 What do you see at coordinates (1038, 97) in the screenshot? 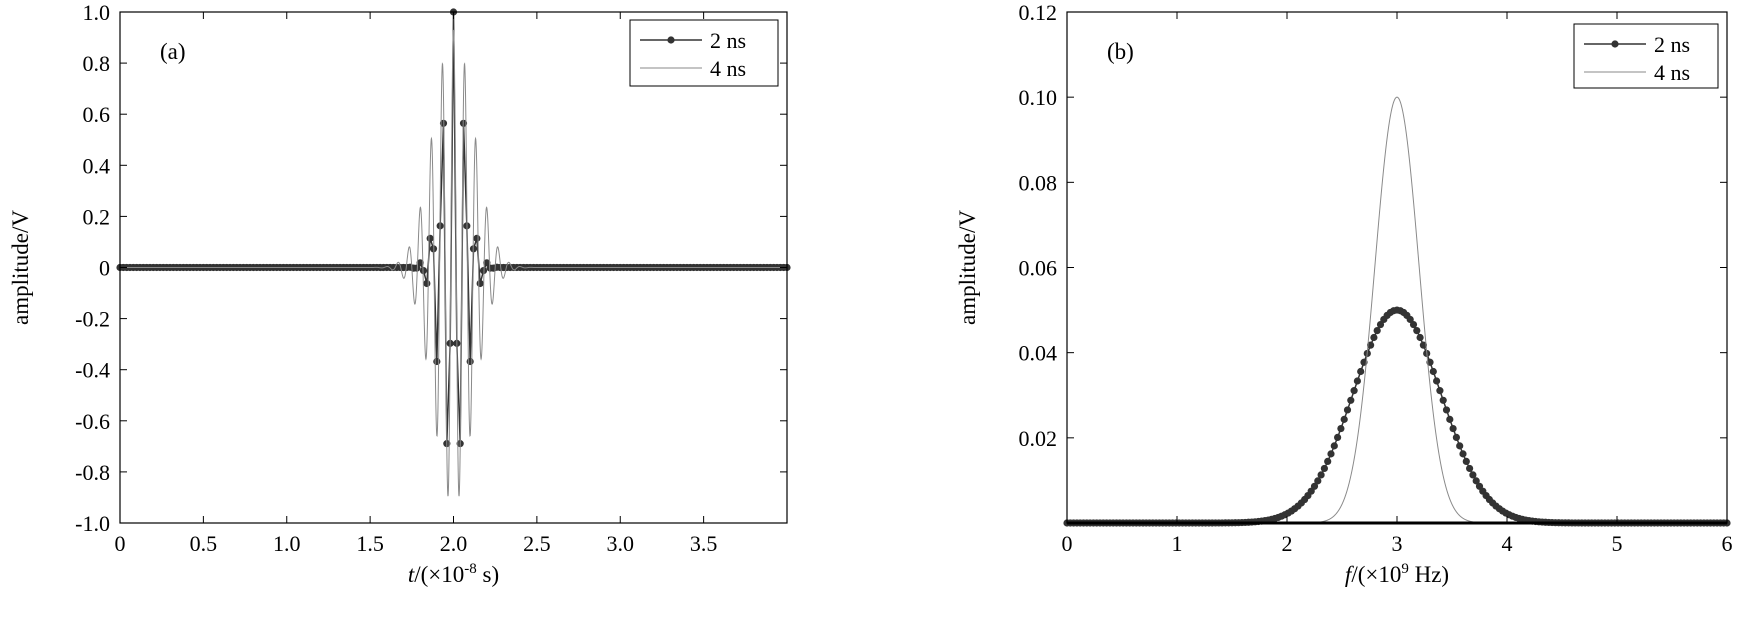
I see `y-tick-label: 0.10` at bounding box center [1038, 97].